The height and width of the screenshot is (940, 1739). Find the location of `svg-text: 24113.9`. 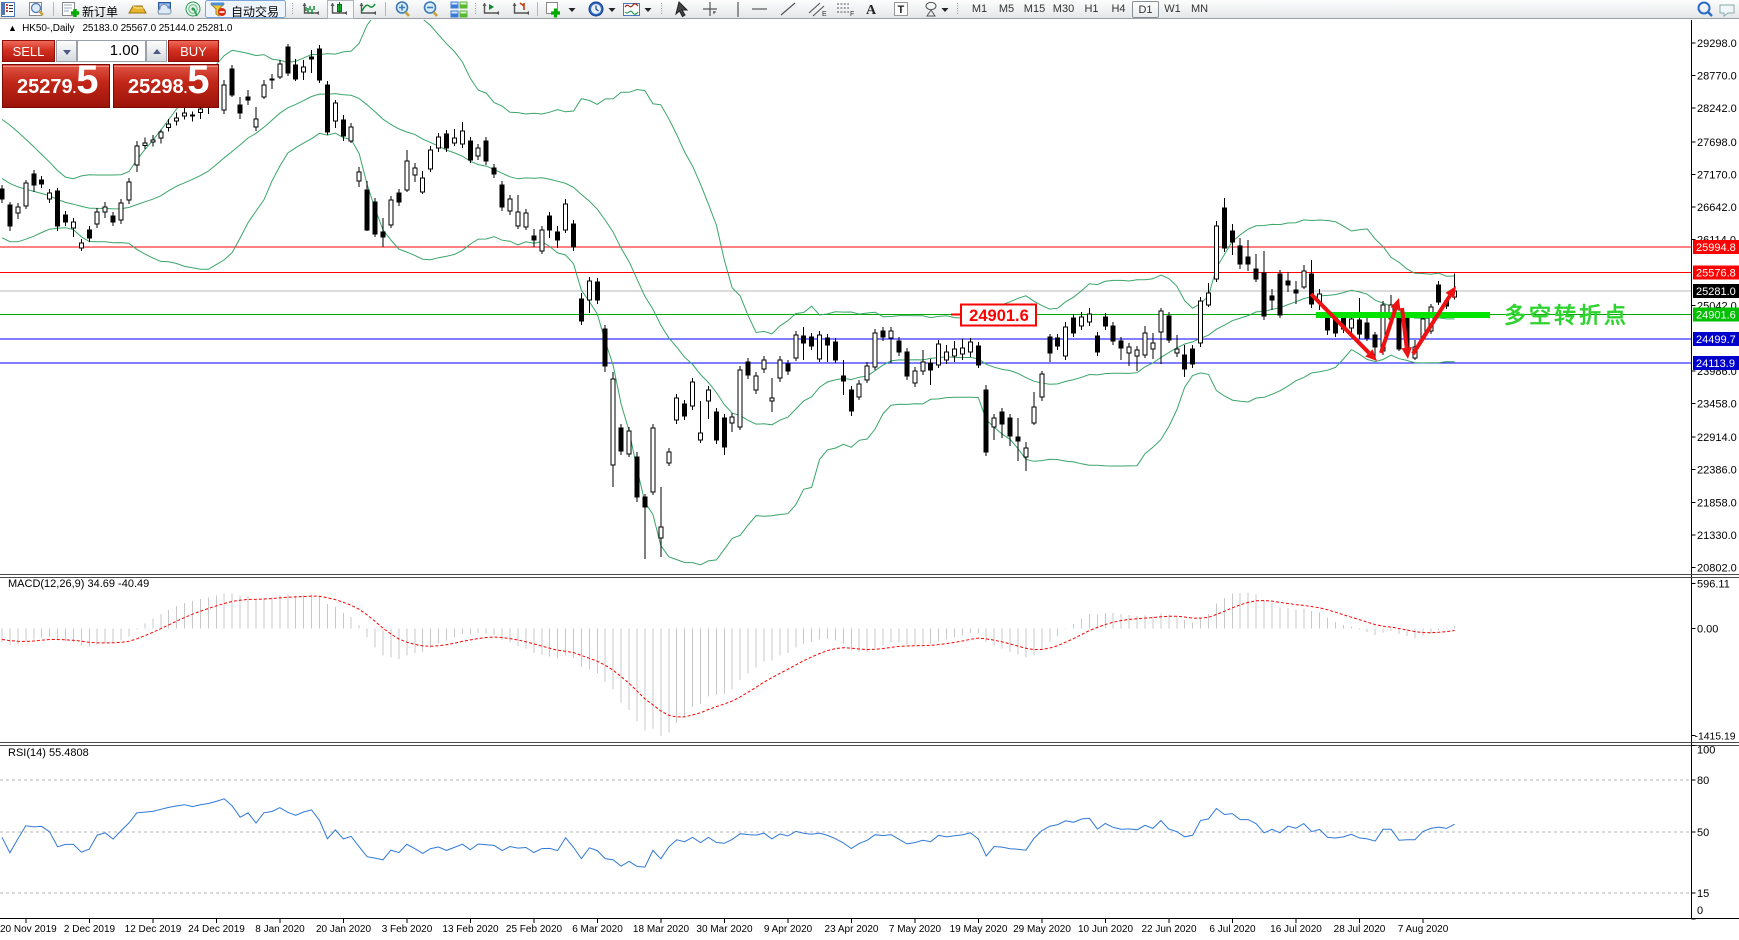

svg-text: 24113.9 is located at coordinates (1715, 364).